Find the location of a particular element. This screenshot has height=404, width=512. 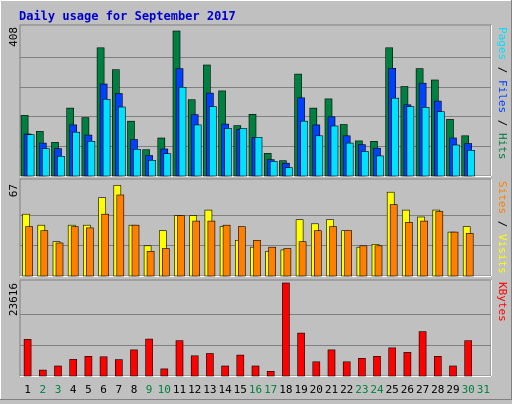

panel-max-label: 67 is located at coordinates (13, 190).